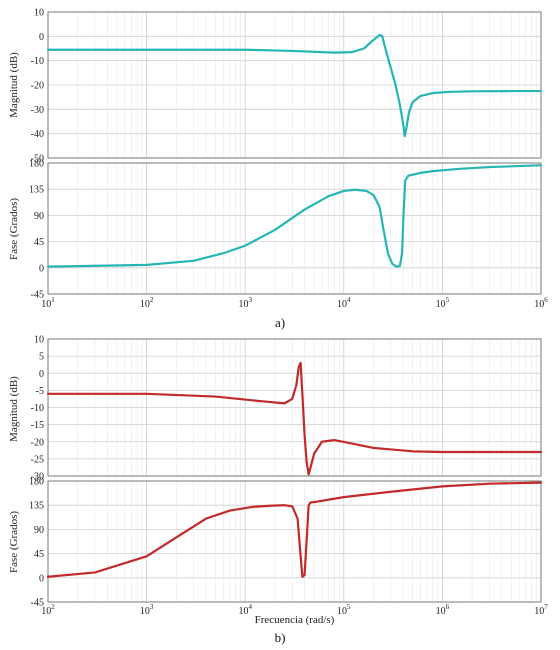  I want to click on panel-a-magnitude-curve, so click(294, 86).